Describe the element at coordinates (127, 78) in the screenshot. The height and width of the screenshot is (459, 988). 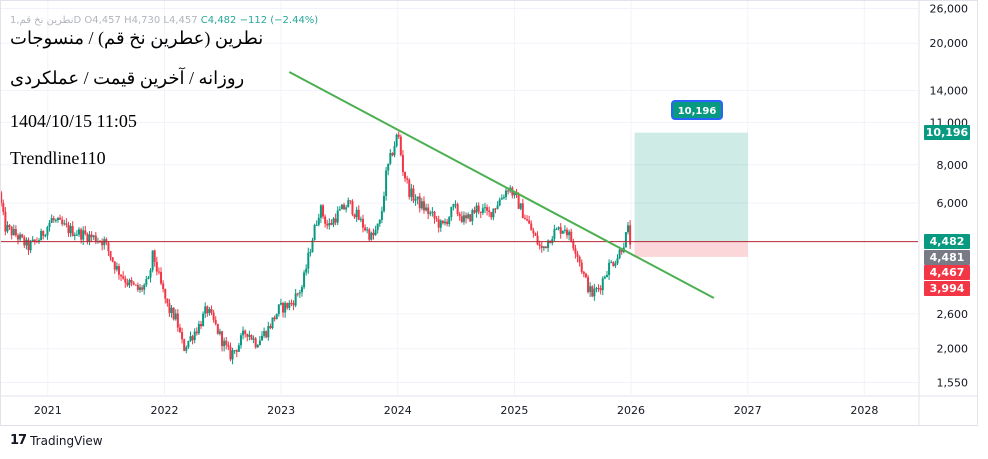
I see `overlay-subtitle: روزانه / آخرین قیمت / عملکردی` at that location.